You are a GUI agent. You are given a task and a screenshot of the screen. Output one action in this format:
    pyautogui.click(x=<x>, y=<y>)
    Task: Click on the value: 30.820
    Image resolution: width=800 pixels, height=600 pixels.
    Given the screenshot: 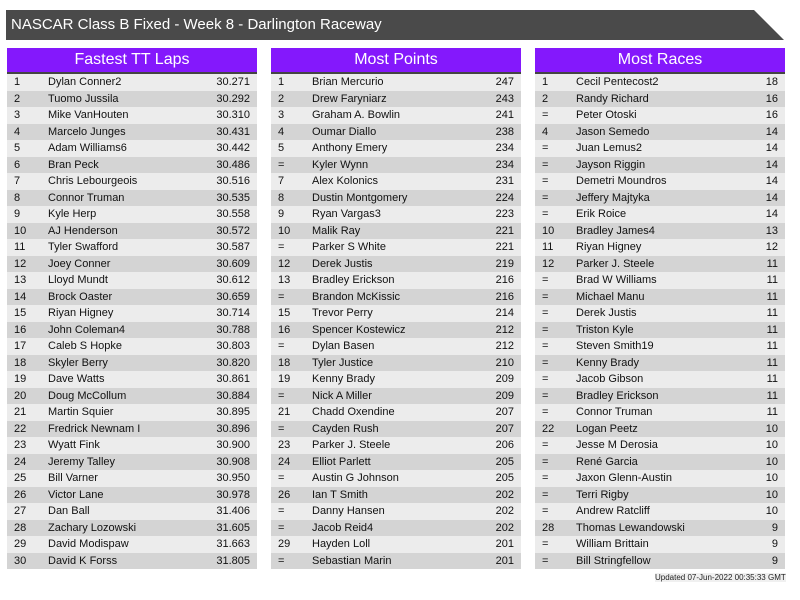 What is the action you would take?
    pyautogui.click(x=233, y=362)
    